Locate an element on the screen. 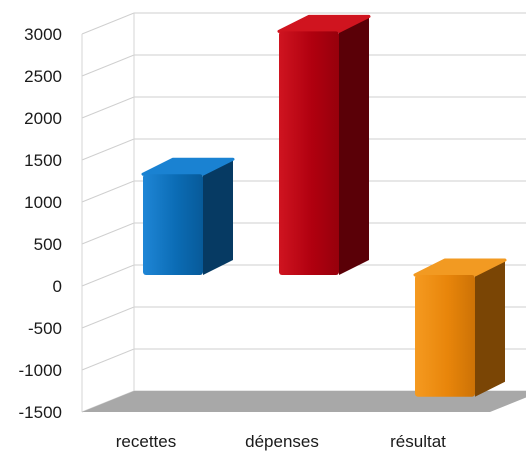 Image resolution: width=526 pixels, height=452 pixels. bar-recettes is located at coordinates (188, 216).